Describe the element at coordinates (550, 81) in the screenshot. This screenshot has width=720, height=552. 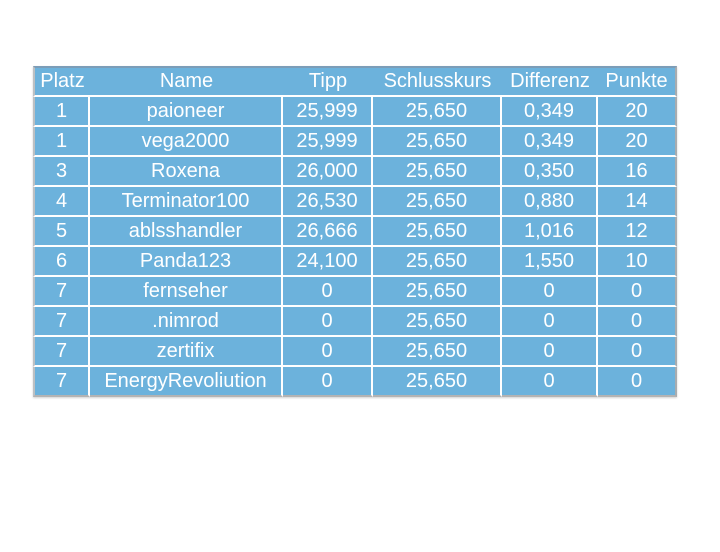
I see `column-header-differenz: Differenz` at that location.